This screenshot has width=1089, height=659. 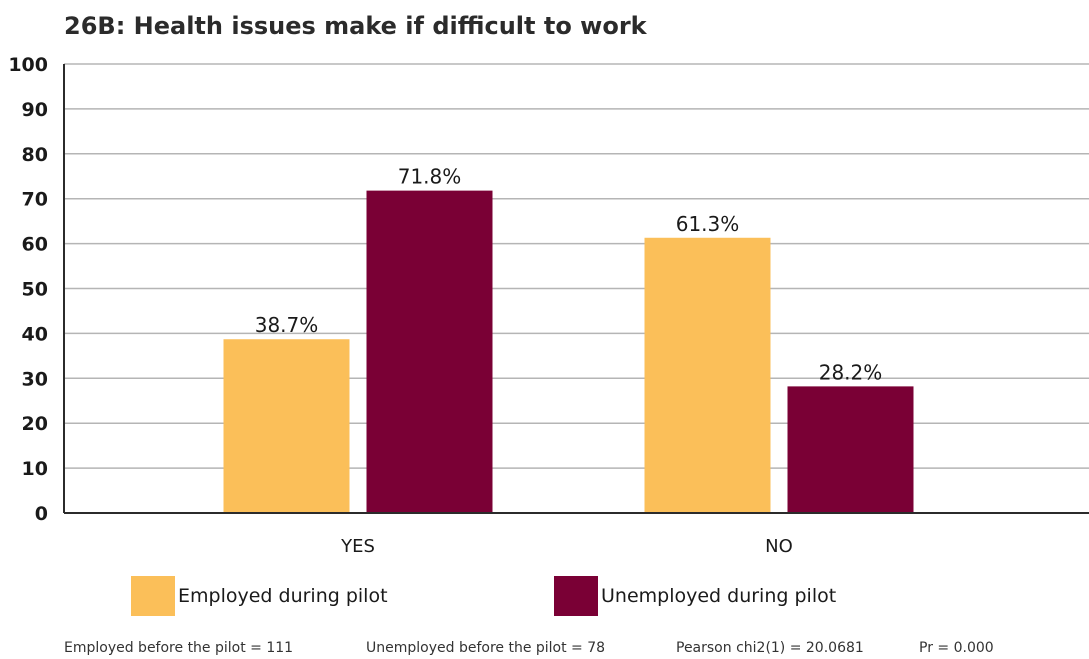 What do you see at coordinates (35, 334) in the screenshot?
I see `y-tick-label: 40` at bounding box center [35, 334].